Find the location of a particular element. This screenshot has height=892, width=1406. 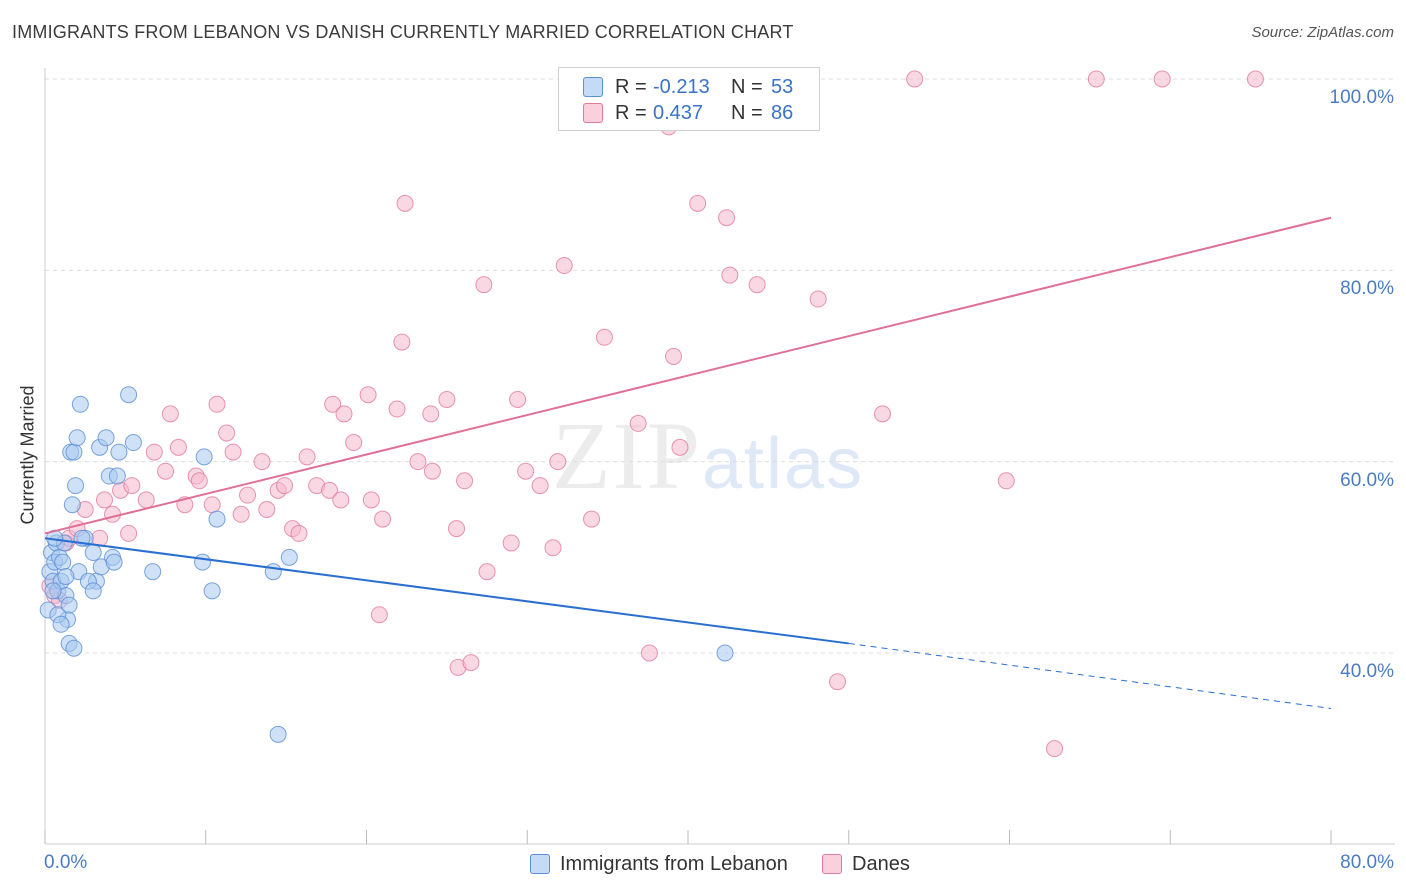

stats-legend: R = -0.213 N = 53 R = 0.437 N = 86 is located at coordinates (689, 99).